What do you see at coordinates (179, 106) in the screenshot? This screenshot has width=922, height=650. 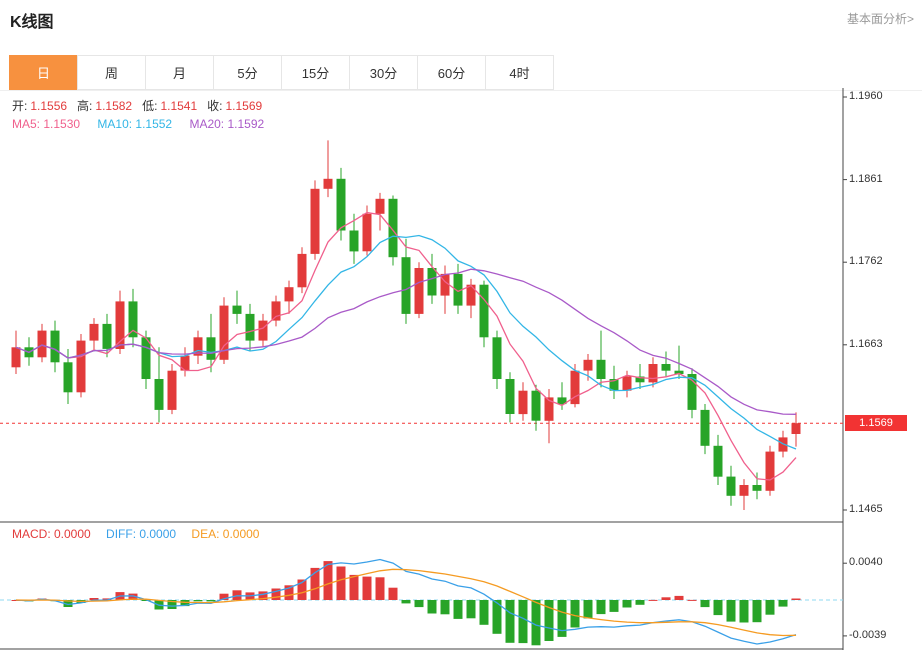 I see `low-value: 1.1541` at bounding box center [179, 106].